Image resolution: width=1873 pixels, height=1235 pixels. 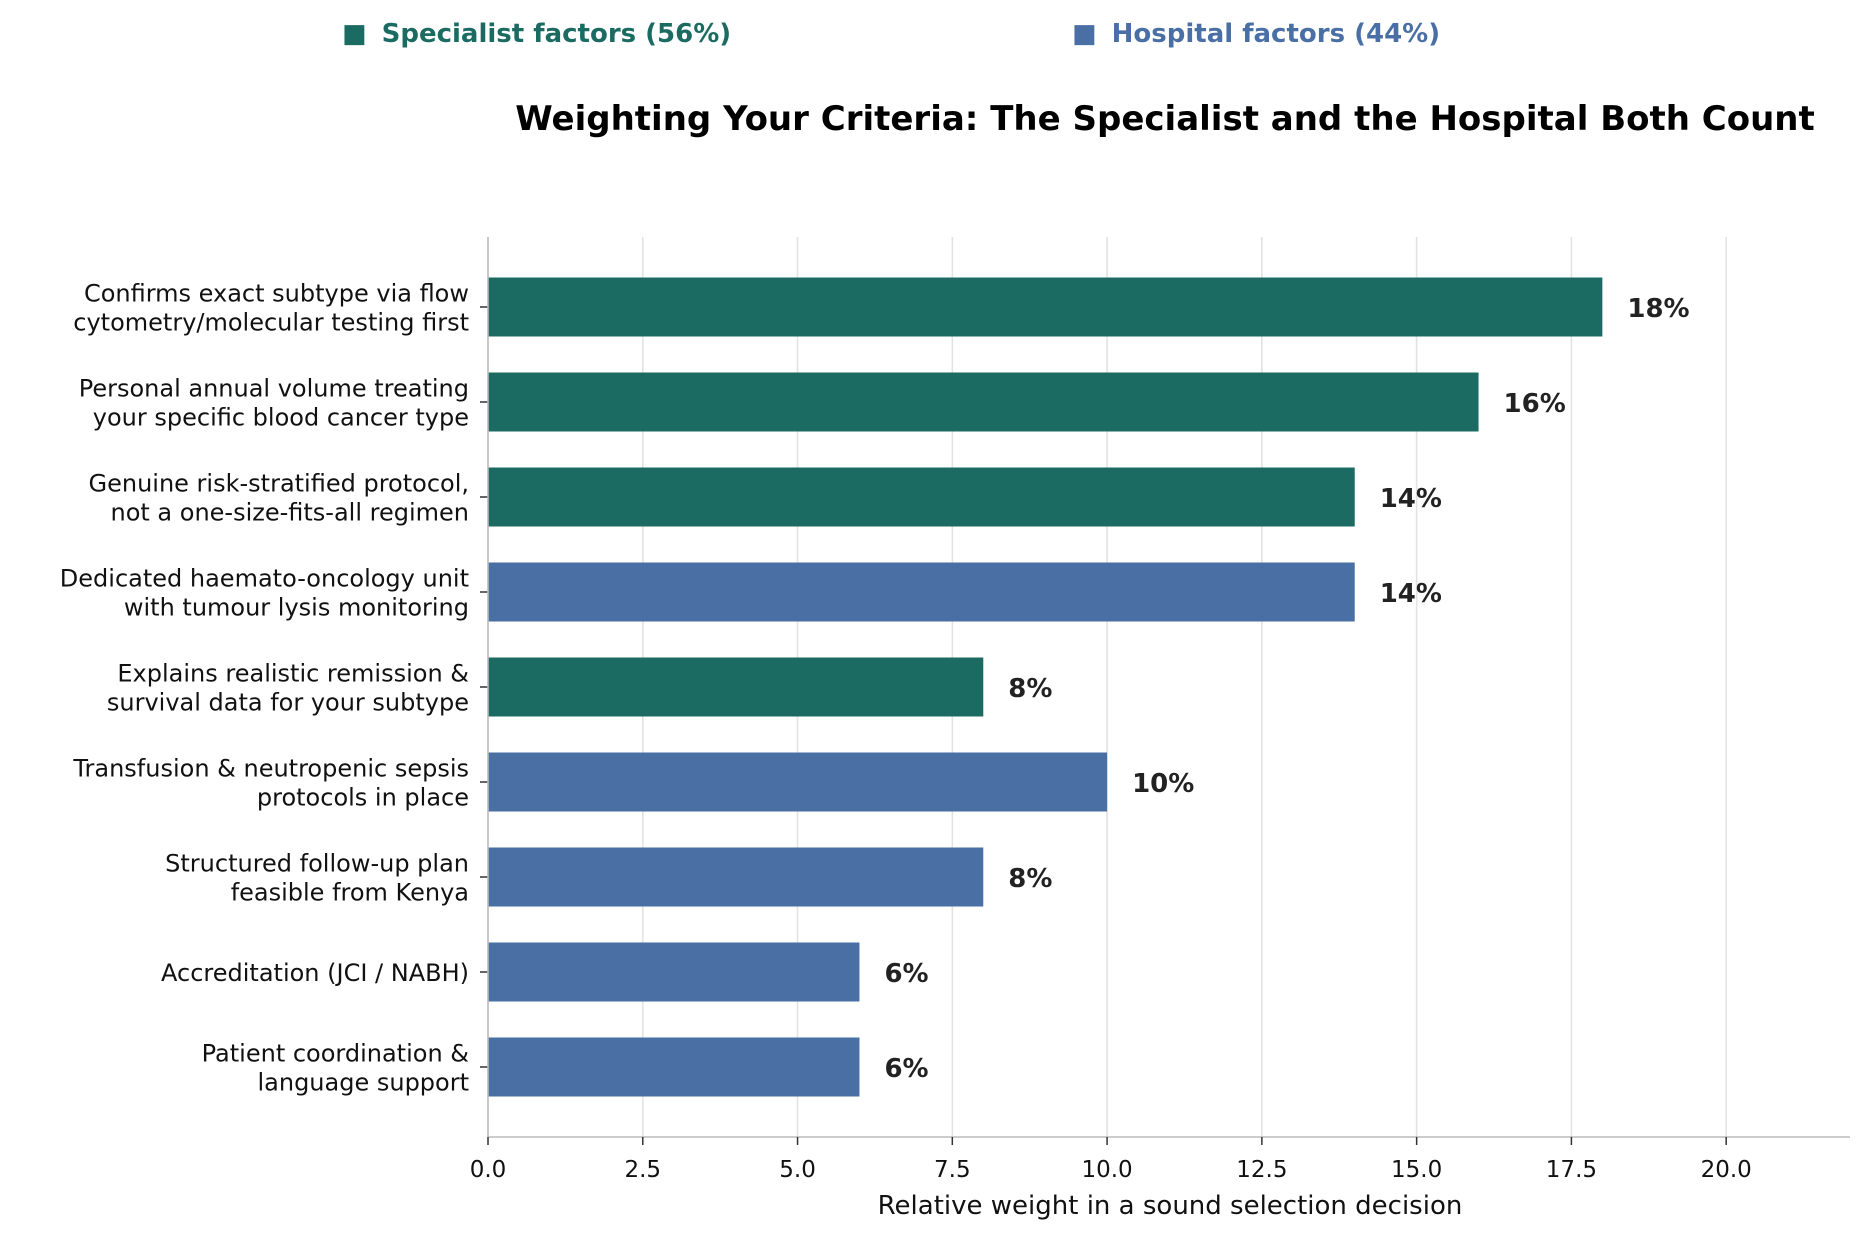 I want to click on category-label-line: Personal annual volume treating, so click(x=274, y=389).